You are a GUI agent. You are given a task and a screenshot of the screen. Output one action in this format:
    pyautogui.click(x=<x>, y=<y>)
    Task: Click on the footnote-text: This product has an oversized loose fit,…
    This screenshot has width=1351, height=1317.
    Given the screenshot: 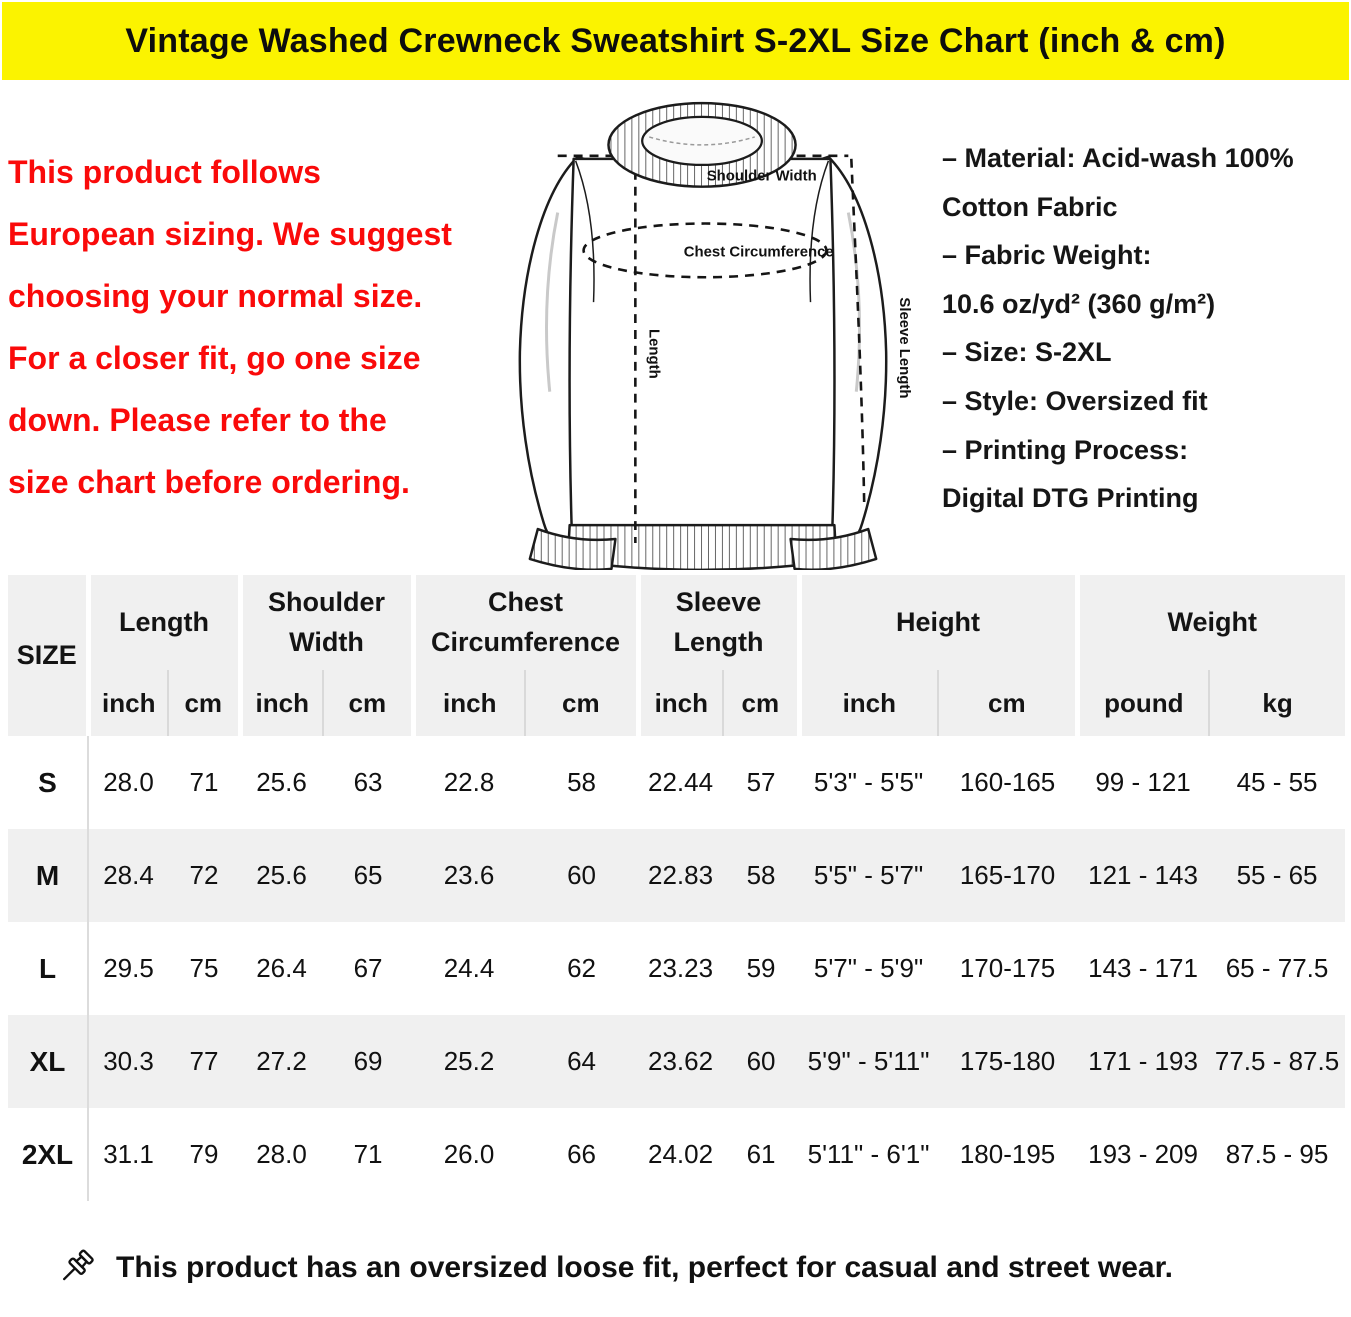 What is the action you would take?
    pyautogui.click(x=644, y=1267)
    